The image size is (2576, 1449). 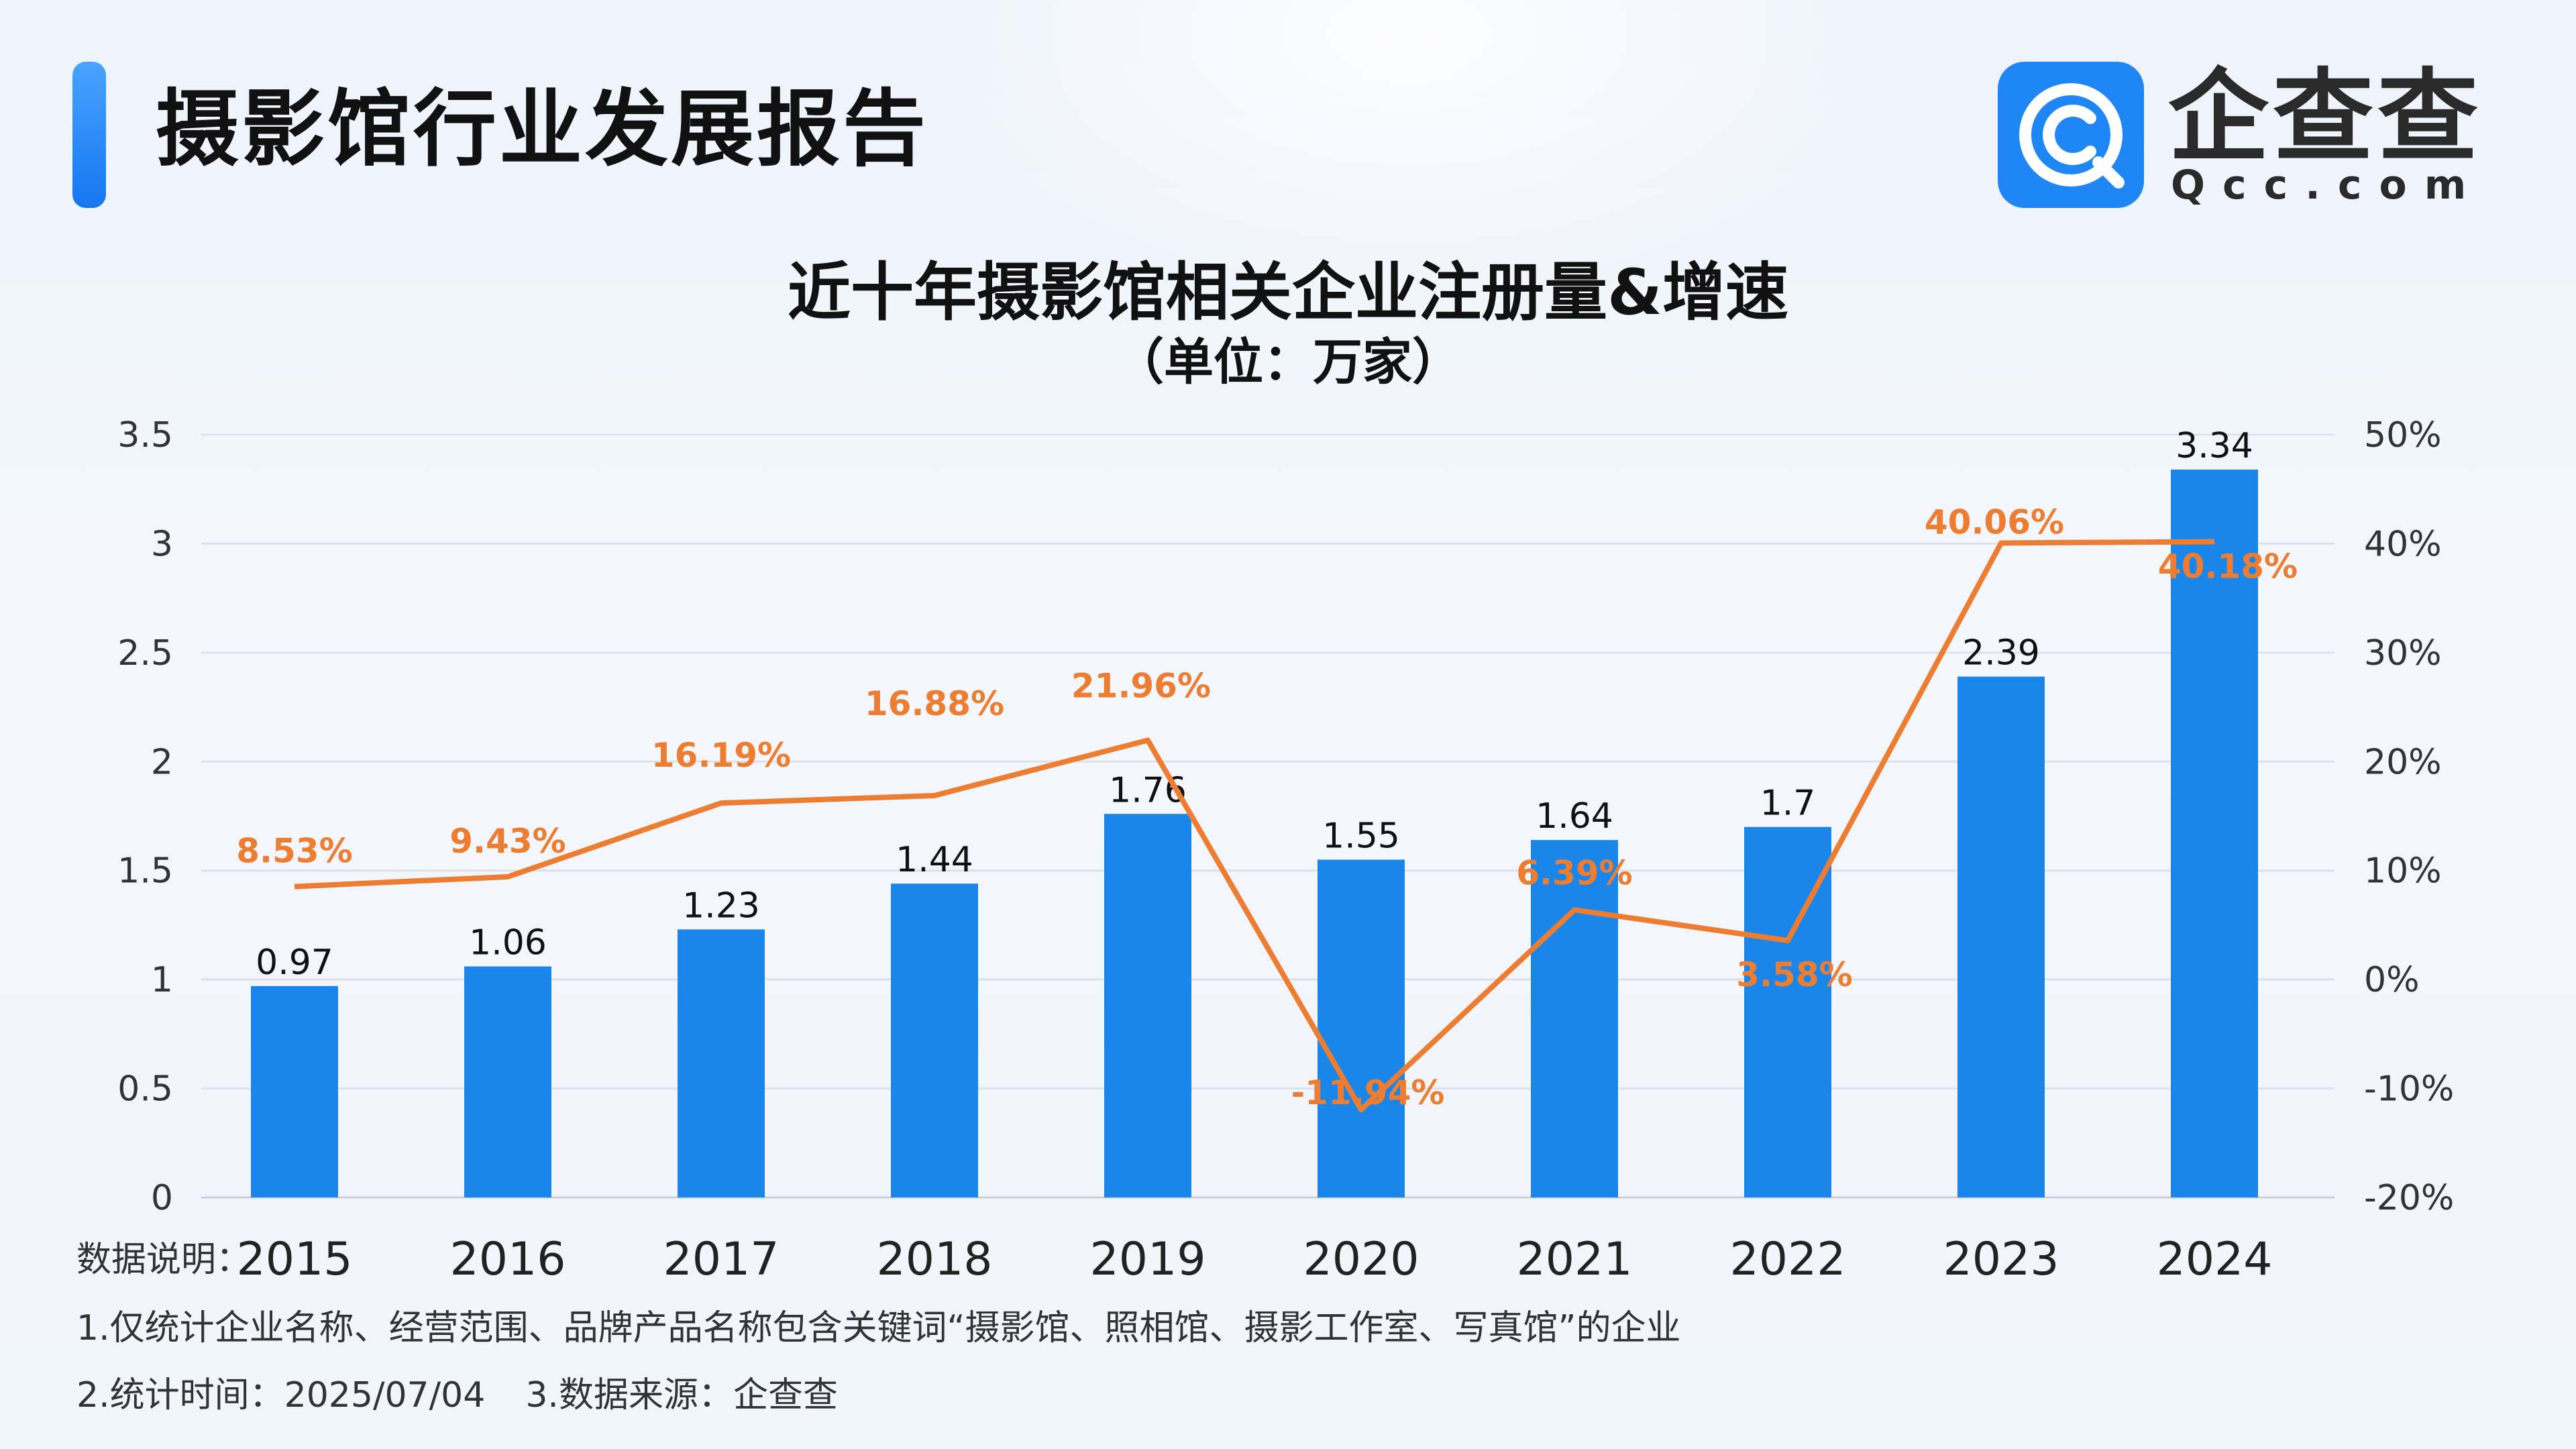 What do you see at coordinates (2403, 435) in the screenshot?
I see `right-axis-tick-label: 50%` at bounding box center [2403, 435].